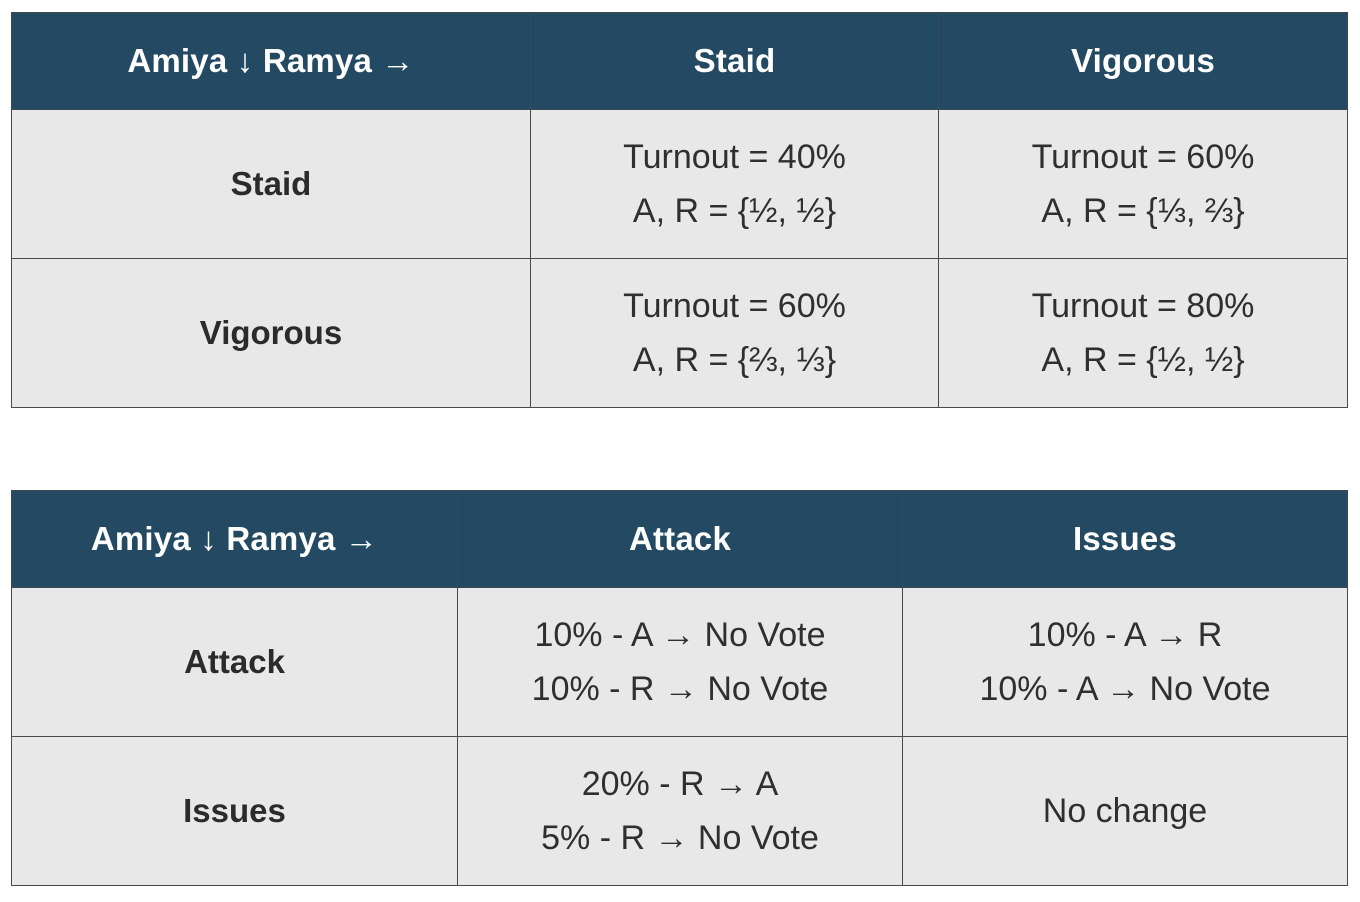 Image resolution: width=1360 pixels, height=902 pixels. I want to click on table-cell: 10% - A → R 10% - A → No Vote, so click(1125, 662).